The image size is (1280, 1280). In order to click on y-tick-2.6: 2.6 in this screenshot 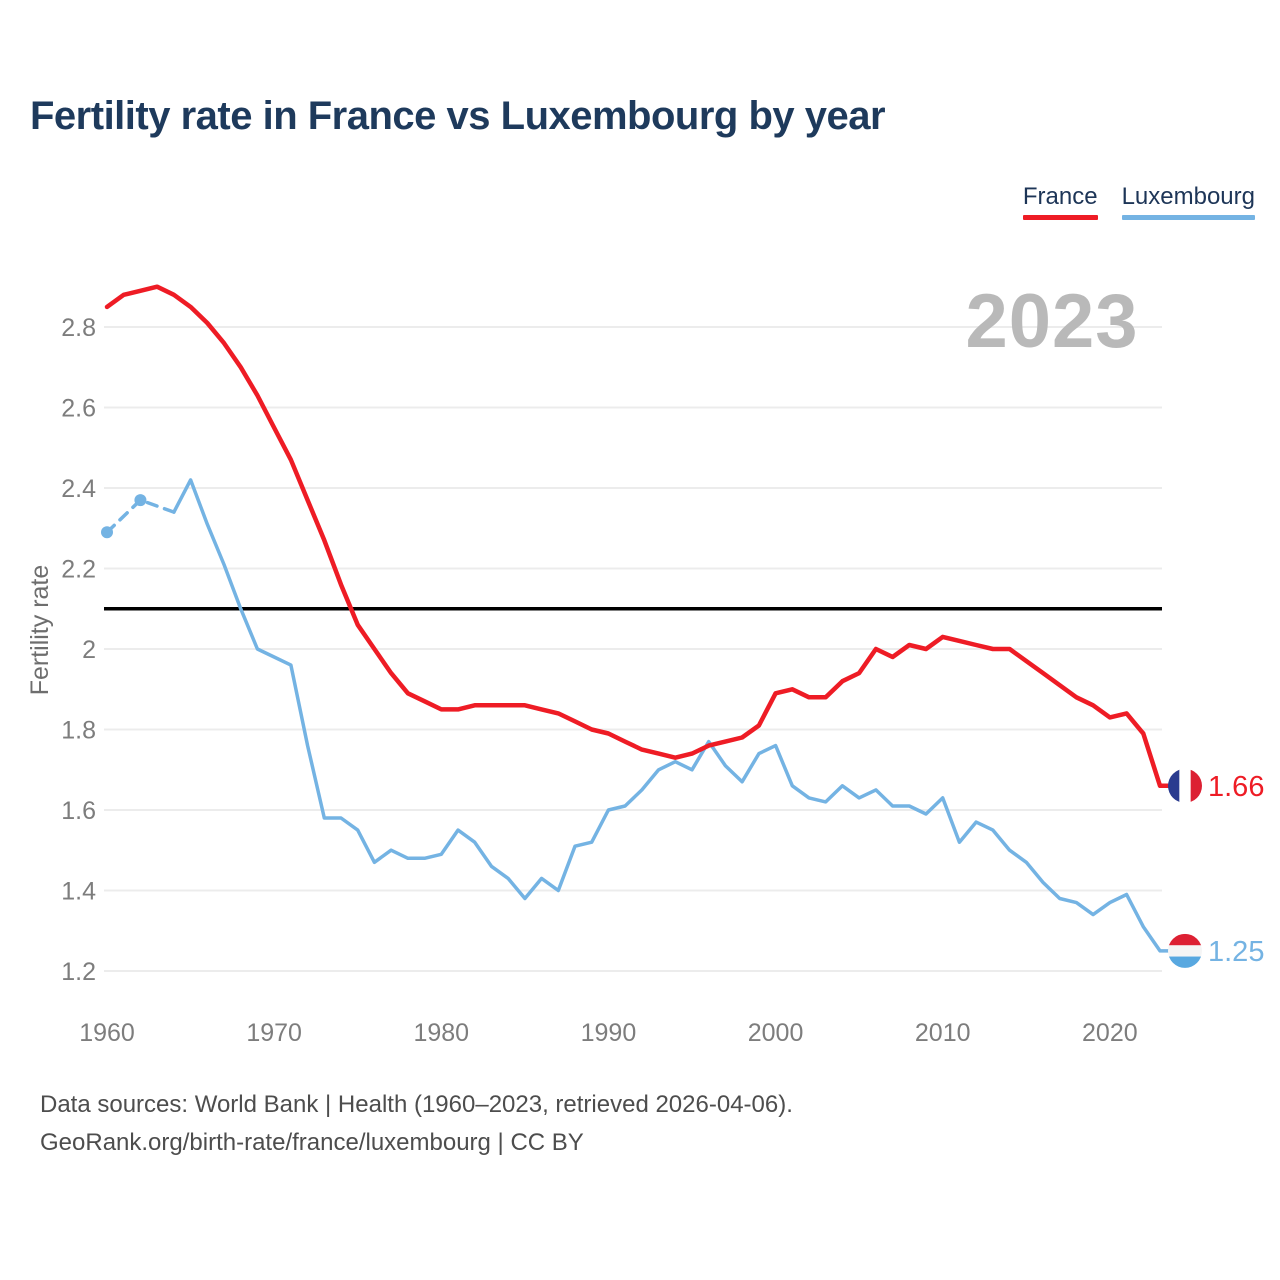, I will do `click(78, 409)`.